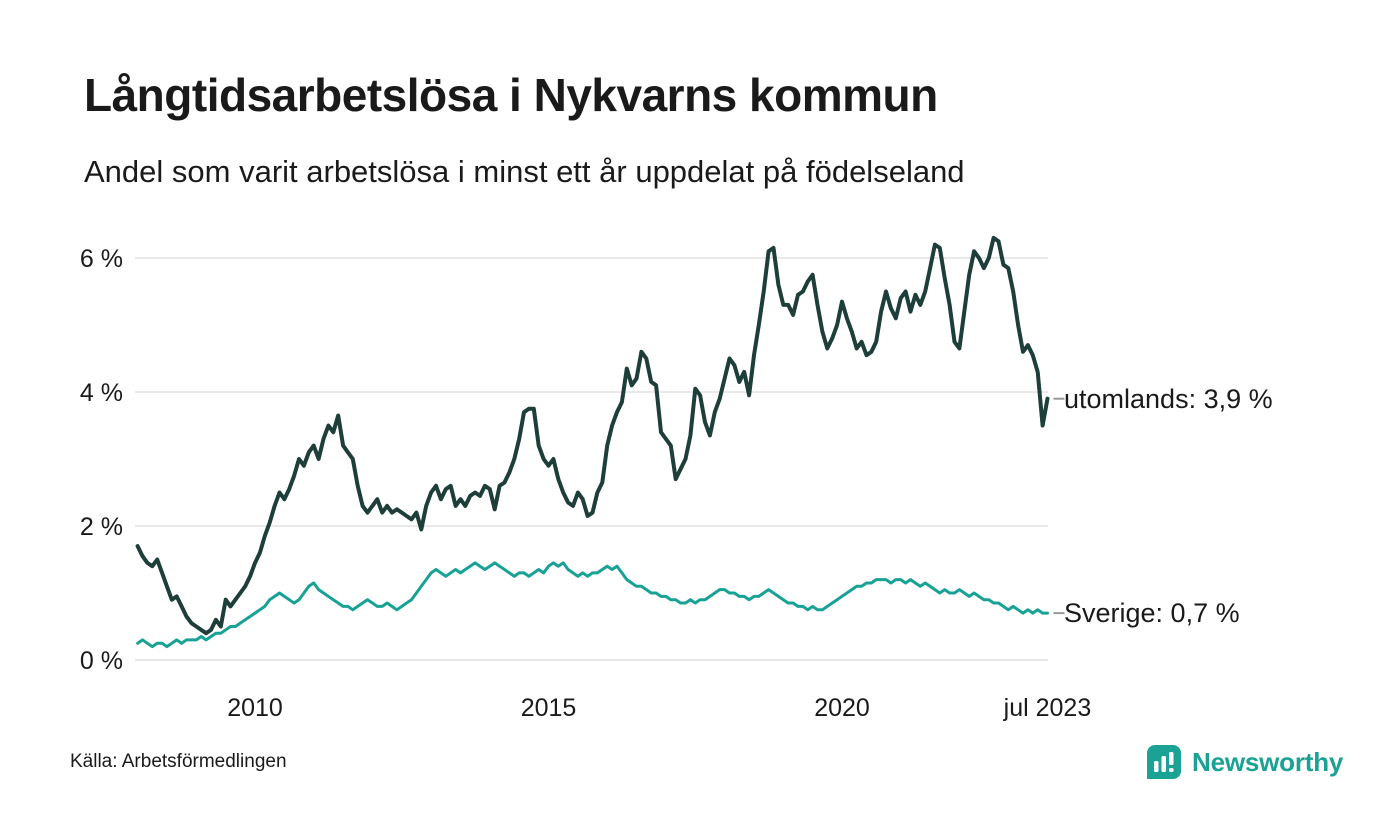 This screenshot has width=1400, height=840. I want to click on y-axis-tick-label: 6 %, so click(101, 259).